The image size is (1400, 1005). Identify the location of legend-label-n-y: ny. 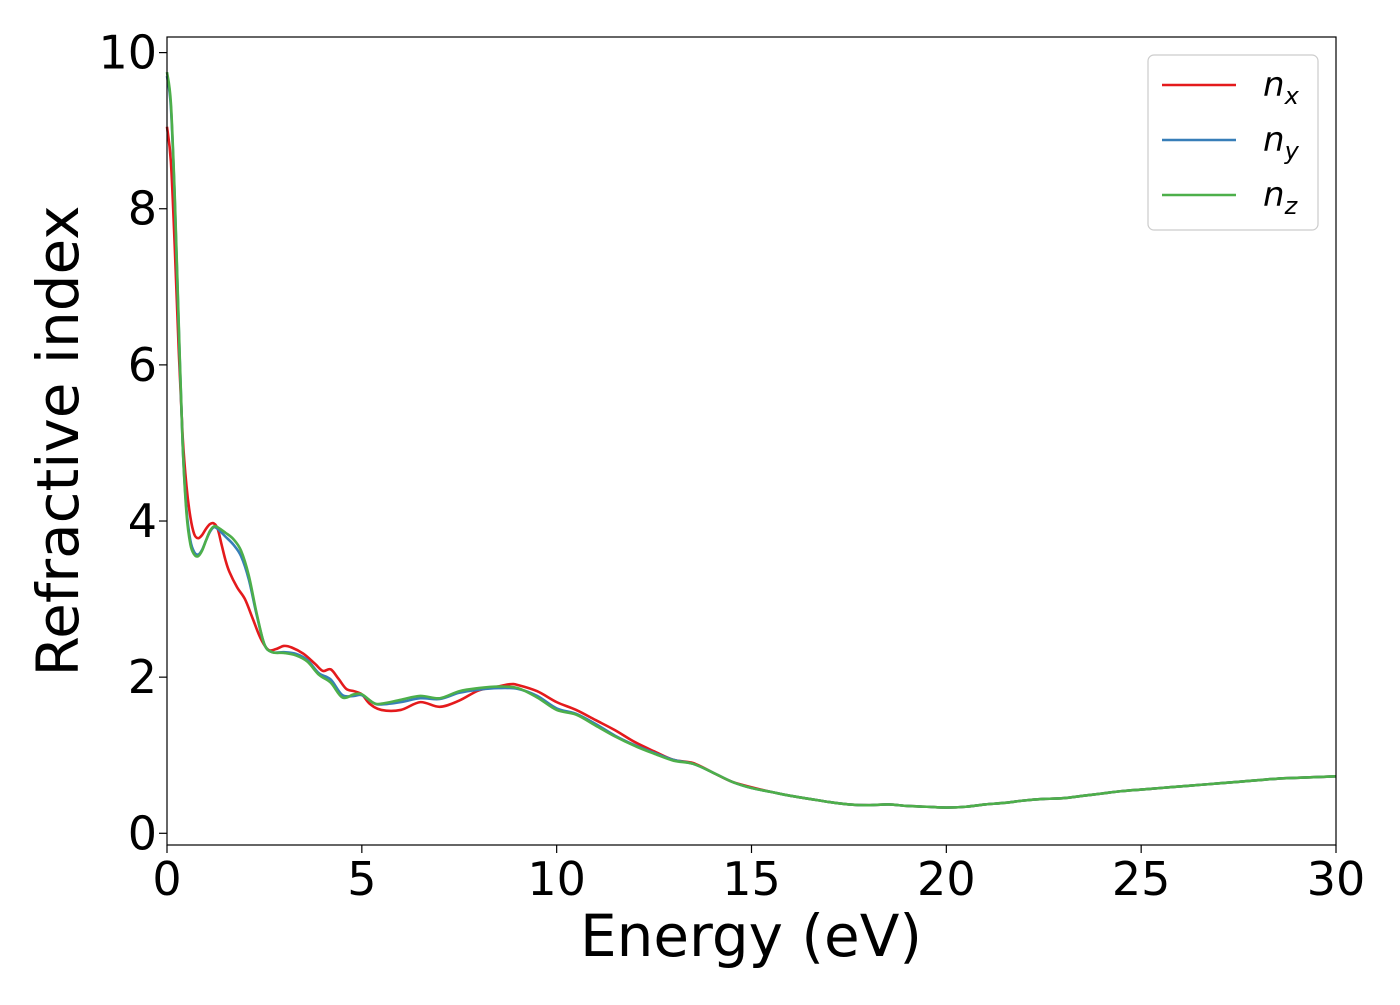
(1281, 142).